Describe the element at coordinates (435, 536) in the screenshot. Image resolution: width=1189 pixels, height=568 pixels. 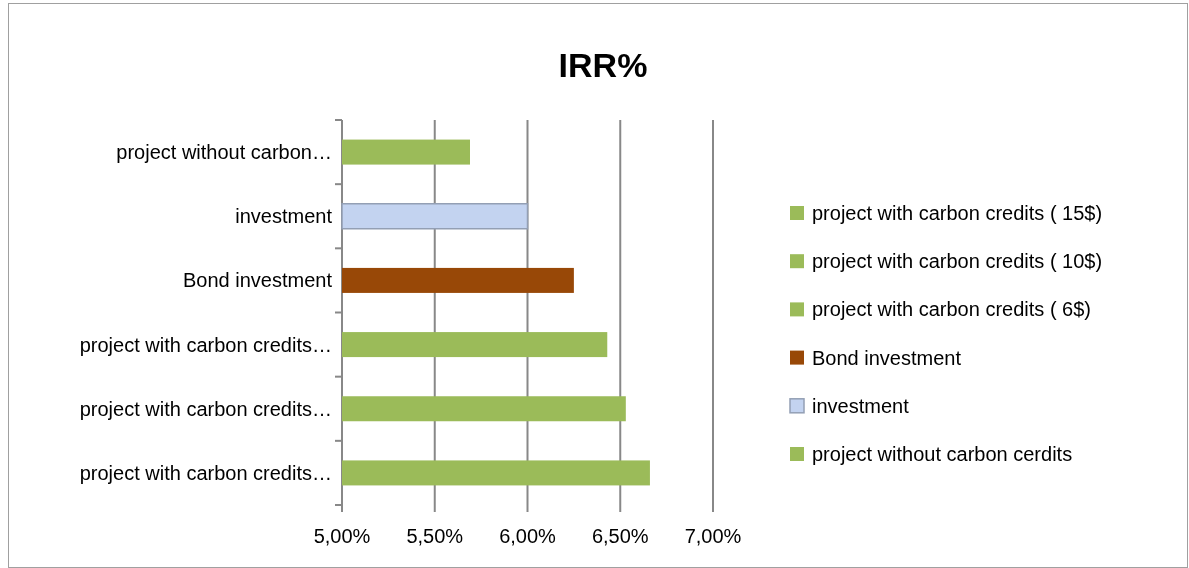
I see `x-tick-label: 5,50%` at that location.